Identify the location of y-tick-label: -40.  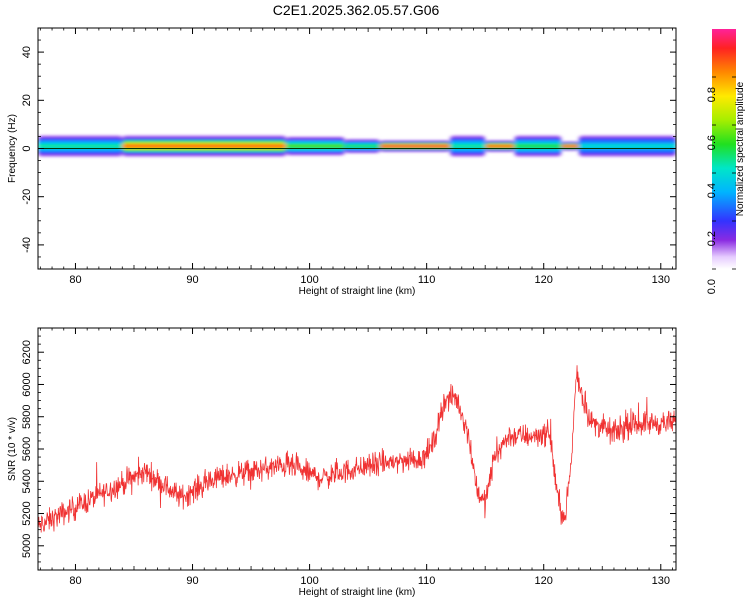
(27, 245).